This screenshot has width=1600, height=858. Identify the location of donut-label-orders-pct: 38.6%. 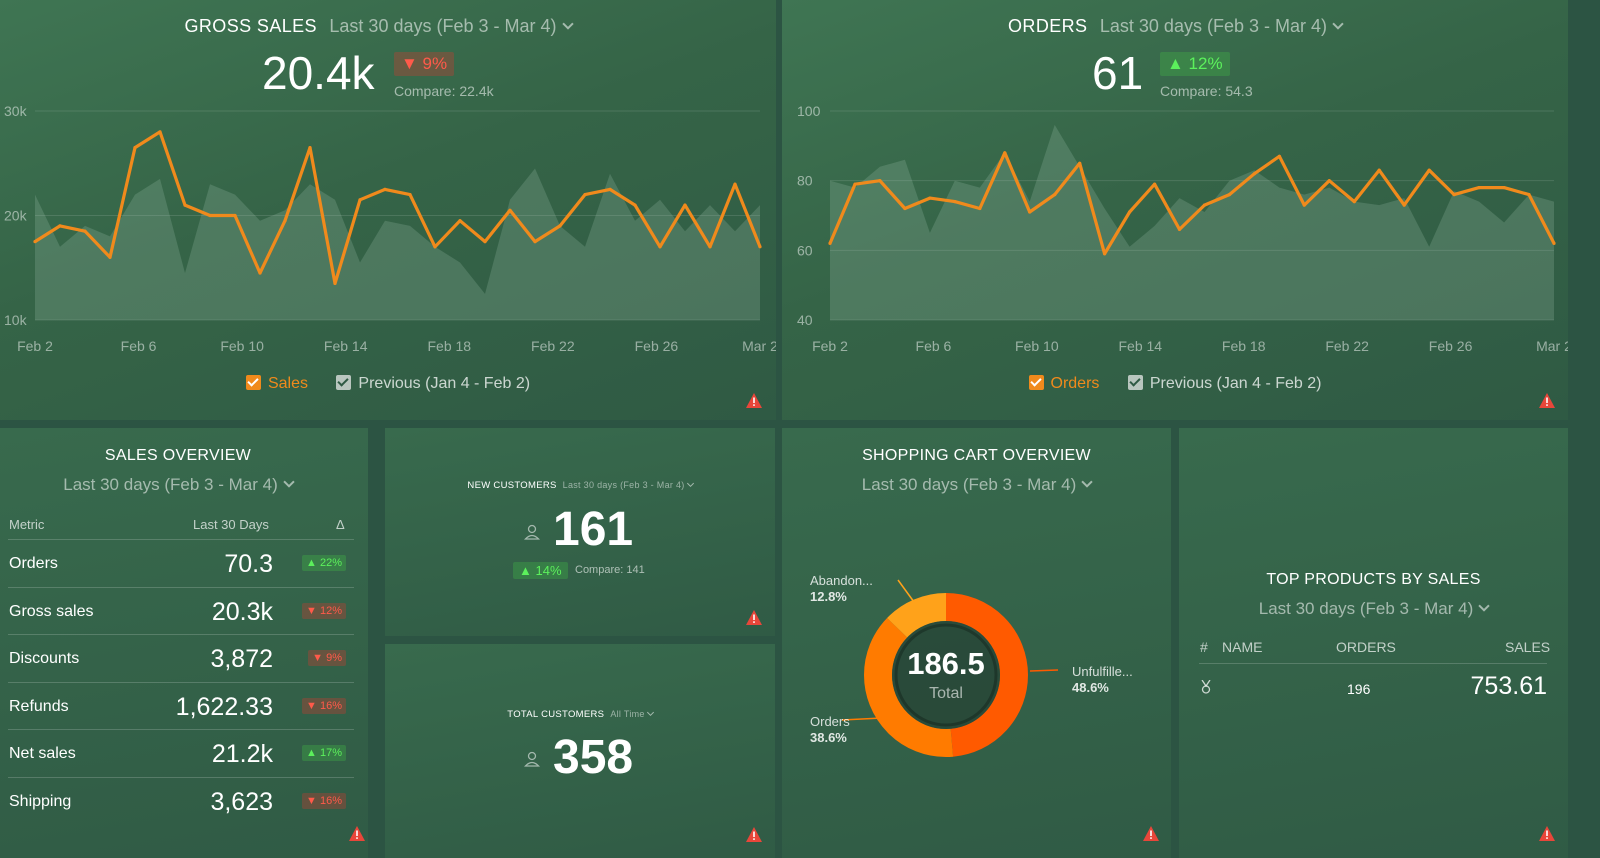
(828, 737).